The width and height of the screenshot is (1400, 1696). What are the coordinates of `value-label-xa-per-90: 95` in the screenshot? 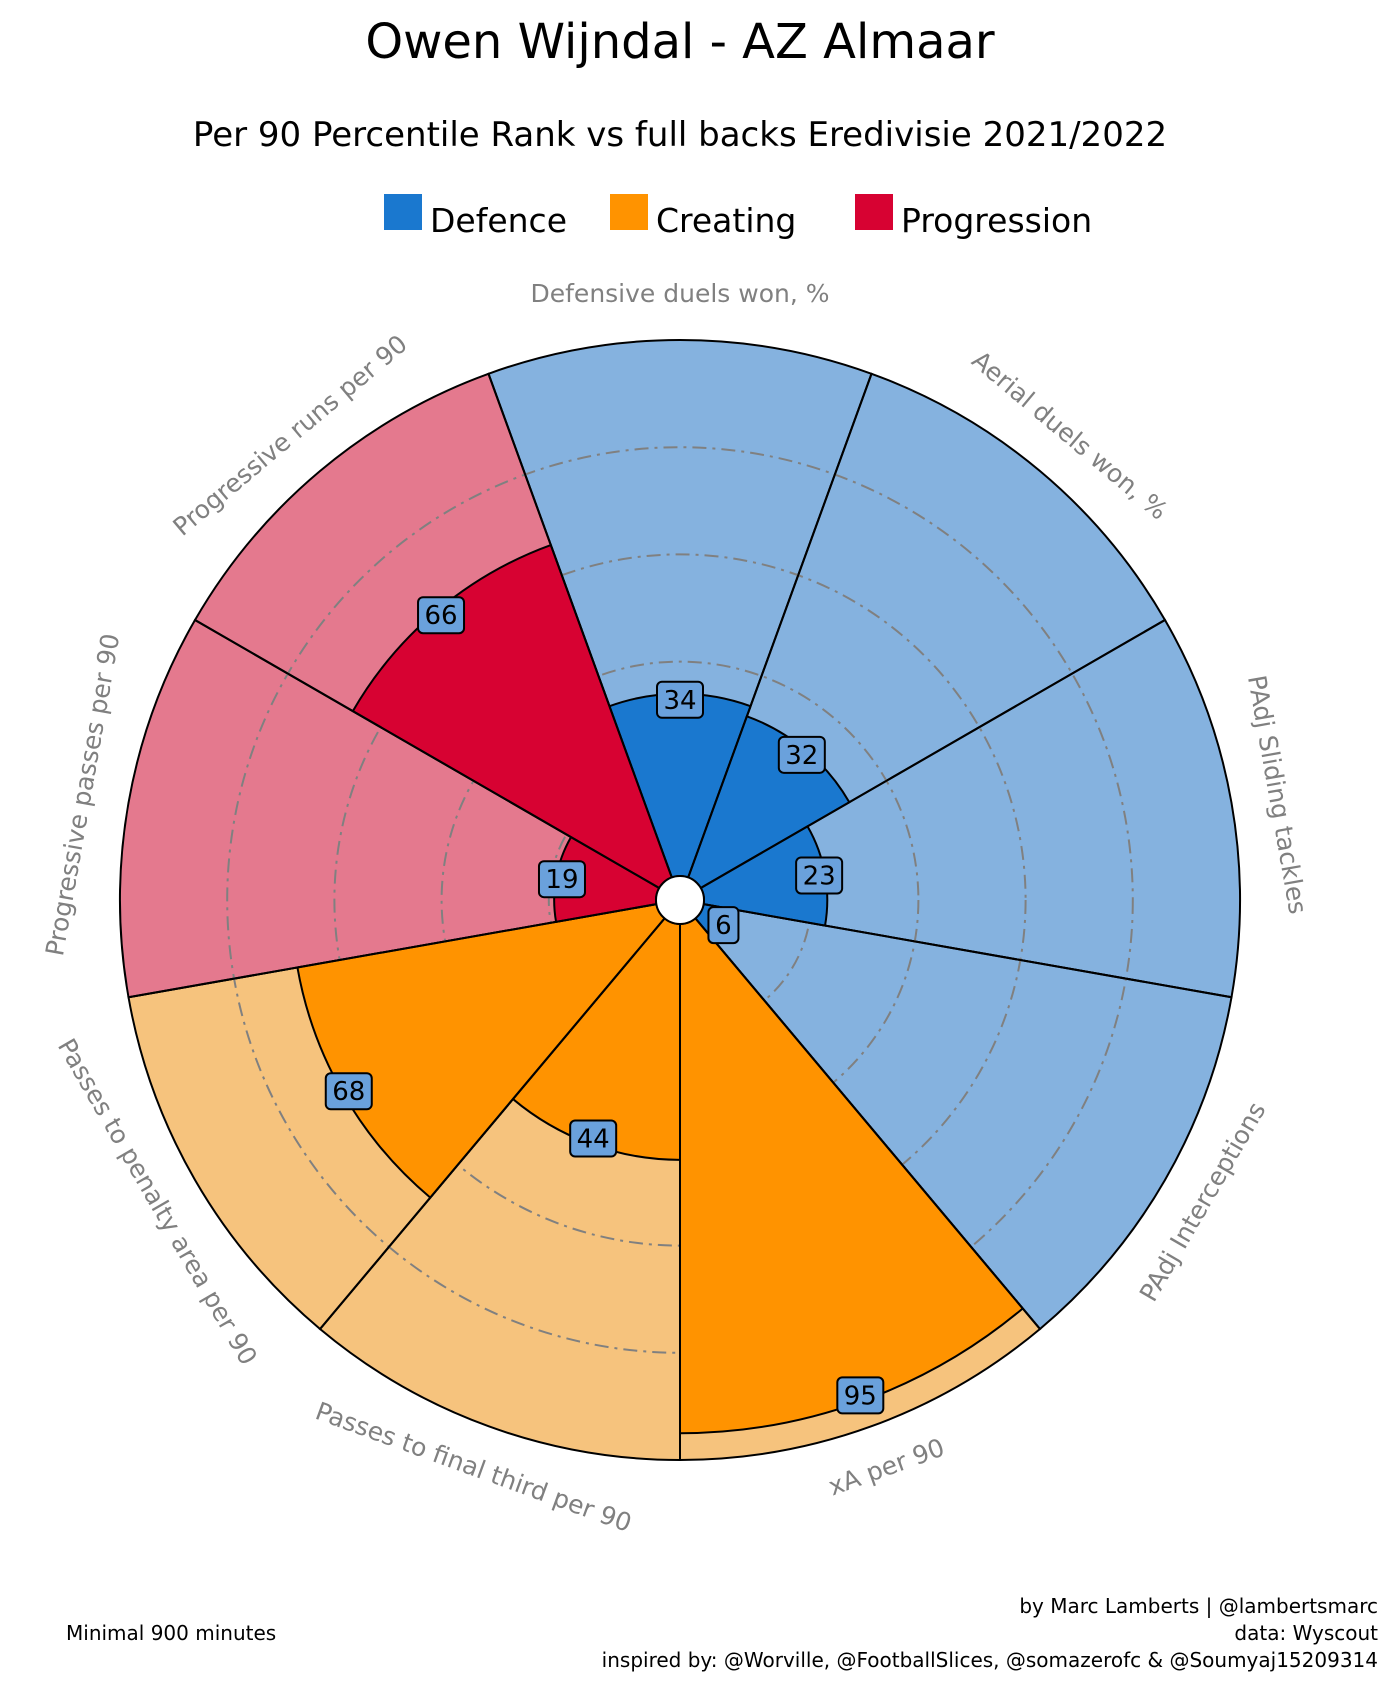 It's located at (860, 1395).